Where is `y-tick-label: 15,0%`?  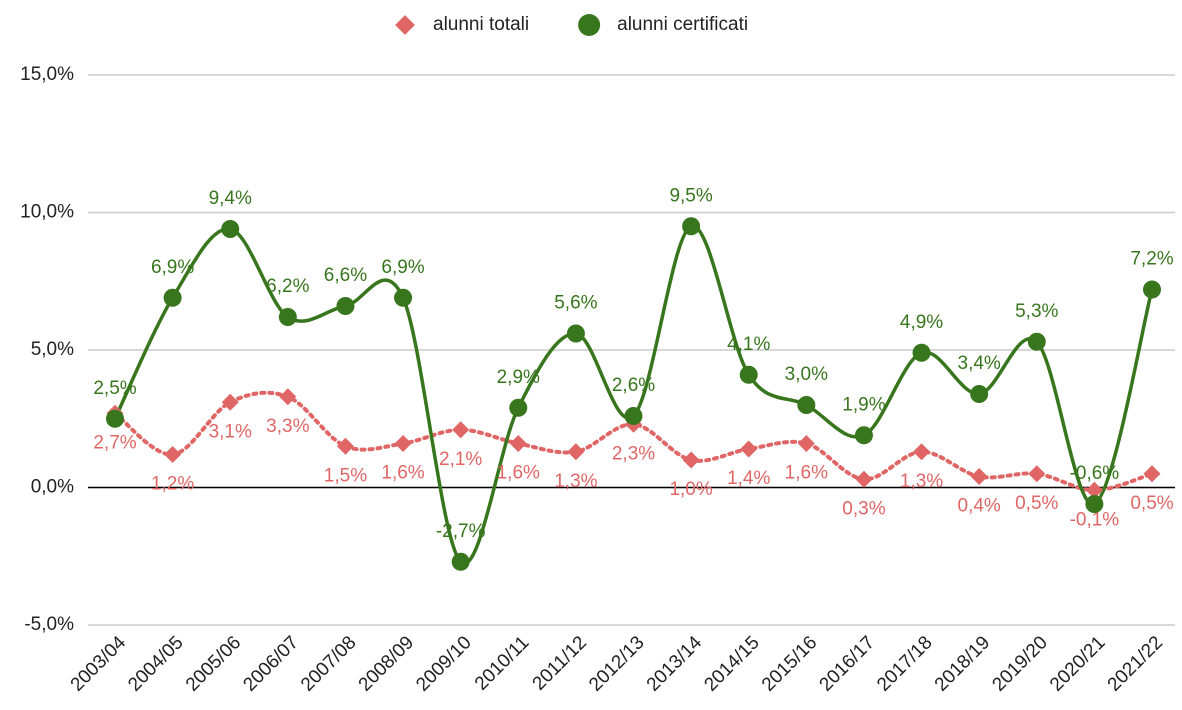
y-tick-label: 15,0% is located at coordinates (47, 74).